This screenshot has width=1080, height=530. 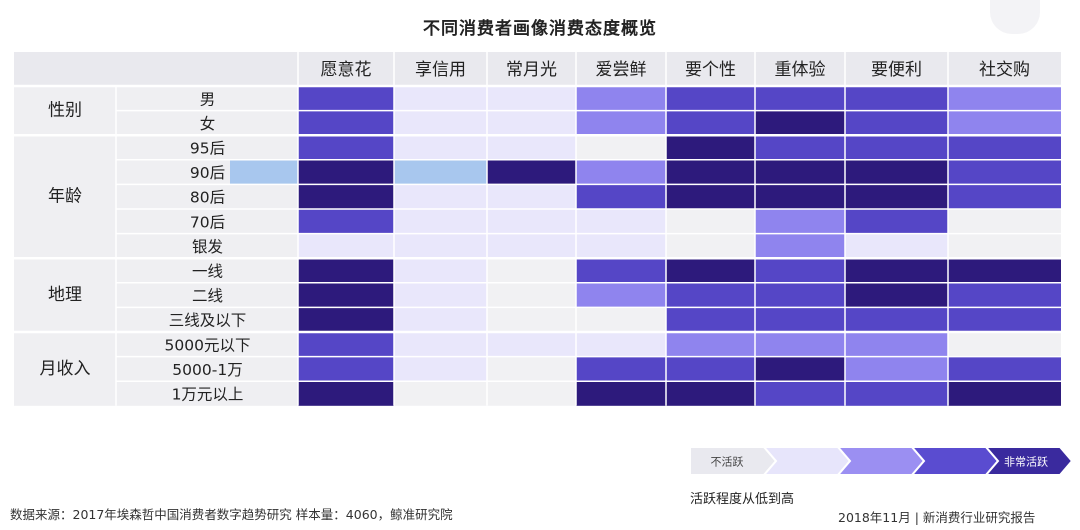 What do you see at coordinates (537, 69) in the screenshot?
I see `header-background` at bounding box center [537, 69].